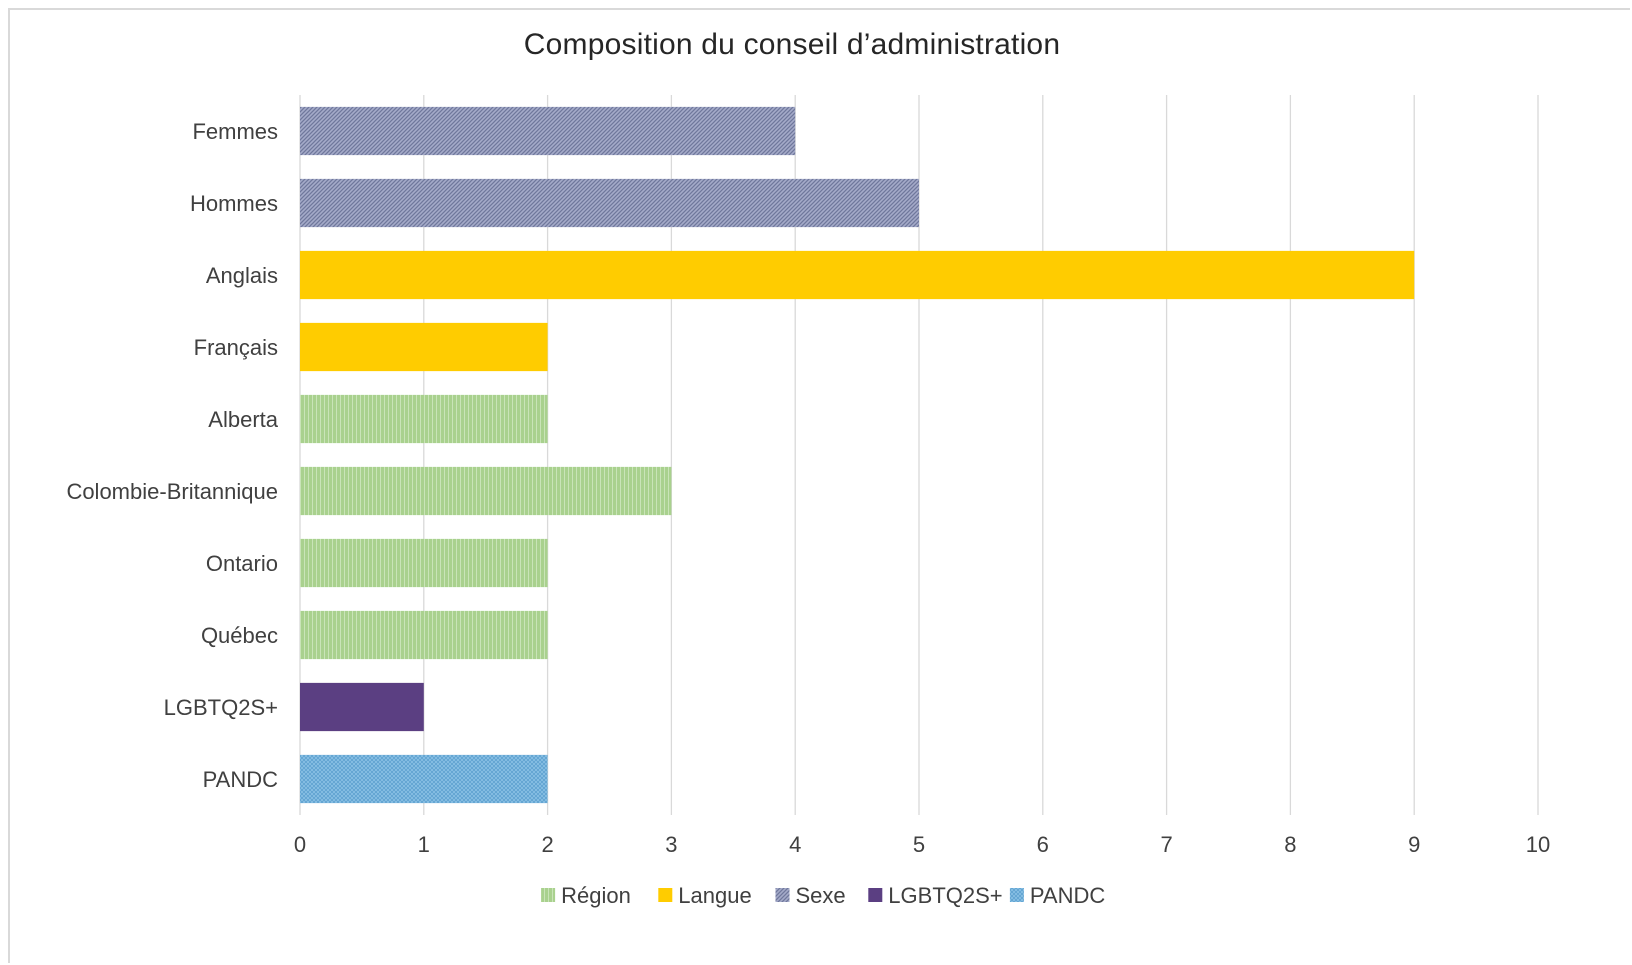  What do you see at coordinates (919, 844) in the screenshot?
I see `x-tick-label: 5` at bounding box center [919, 844].